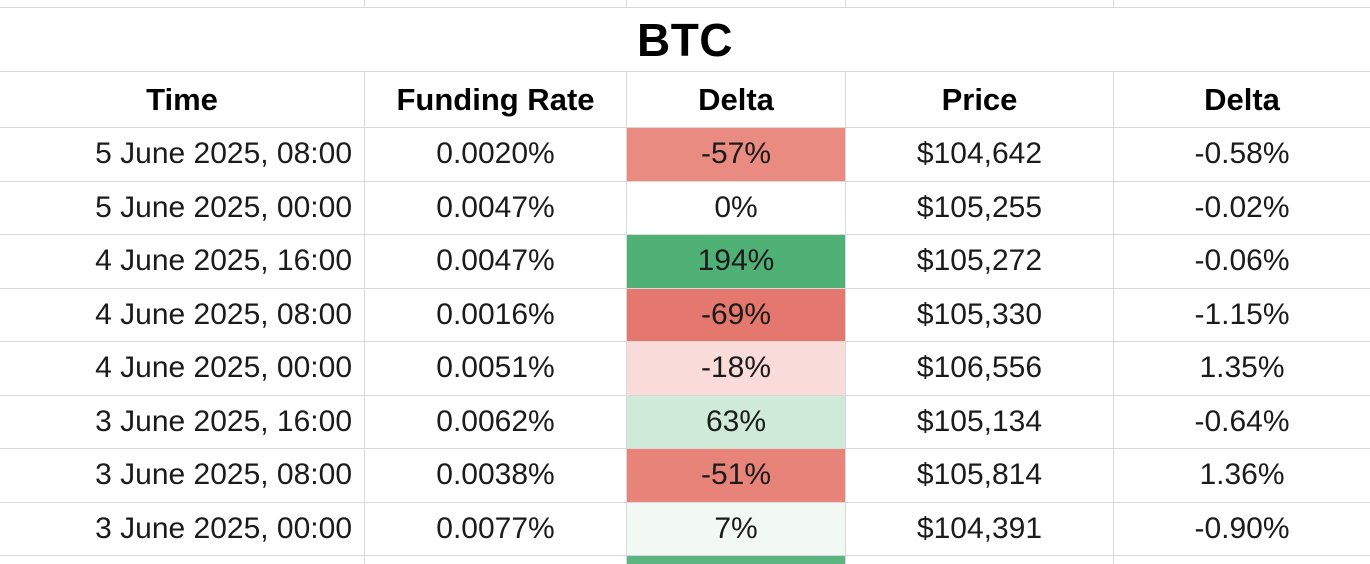 The width and height of the screenshot is (1370, 564). What do you see at coordinates (980, 262) in the screenshot?
I see `price-cell: $105,272` at bounding box center [980, 262].